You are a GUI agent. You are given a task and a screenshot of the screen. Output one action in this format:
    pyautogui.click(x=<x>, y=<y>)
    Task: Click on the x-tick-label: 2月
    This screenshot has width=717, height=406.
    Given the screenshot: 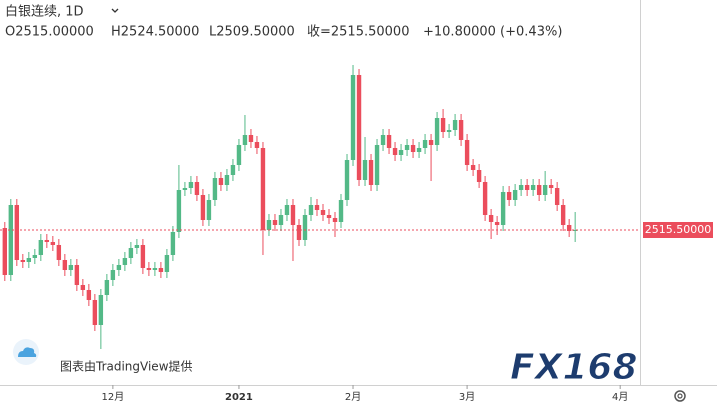 What is the action you would take?
    pyautogui.click(x=353, y=397)
    